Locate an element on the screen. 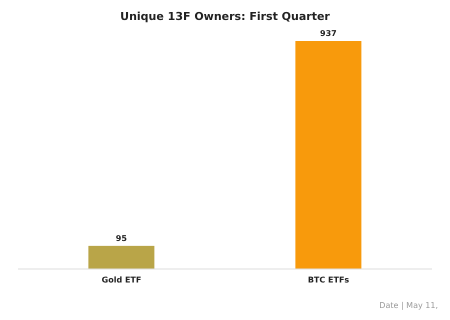 This screenshot has width=450, height=320. chart-title: Unique 13F Owners: First Quarter is located at coordinates (225, 16).